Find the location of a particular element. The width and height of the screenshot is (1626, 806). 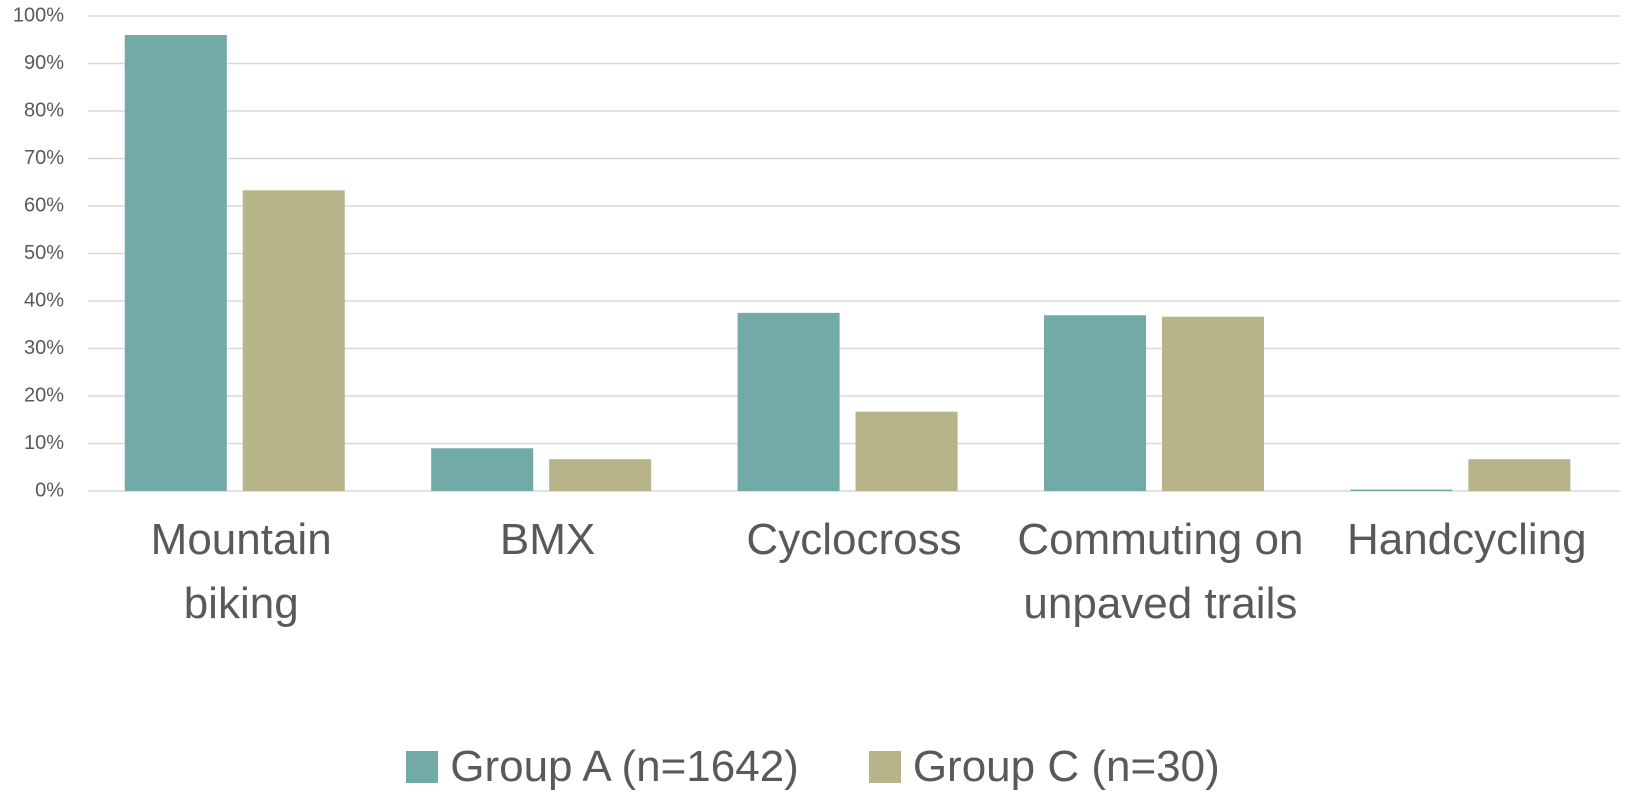

x-tick-label: Mountain biking is located at coordinates (241, 571).